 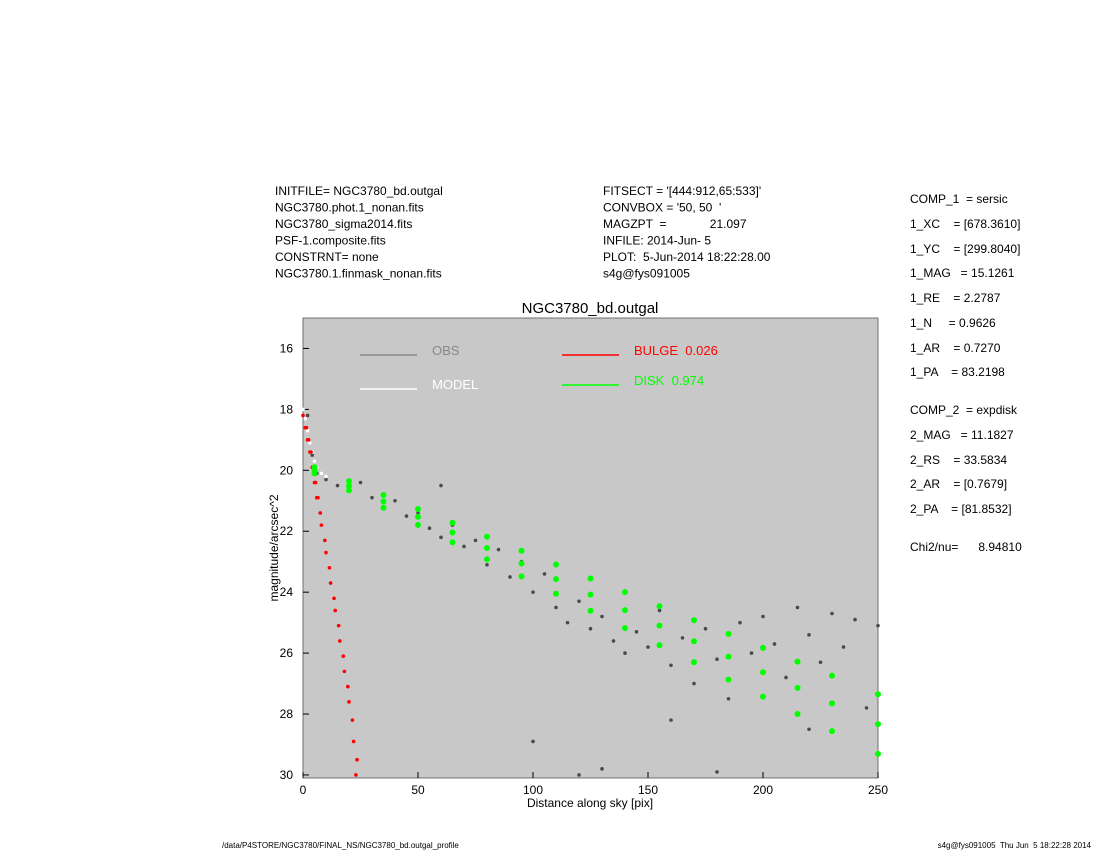 What do you see at coordinates (533, 790) in the screenshot?
I see `x-tick-label: 100` at bounding box center [533, 790].